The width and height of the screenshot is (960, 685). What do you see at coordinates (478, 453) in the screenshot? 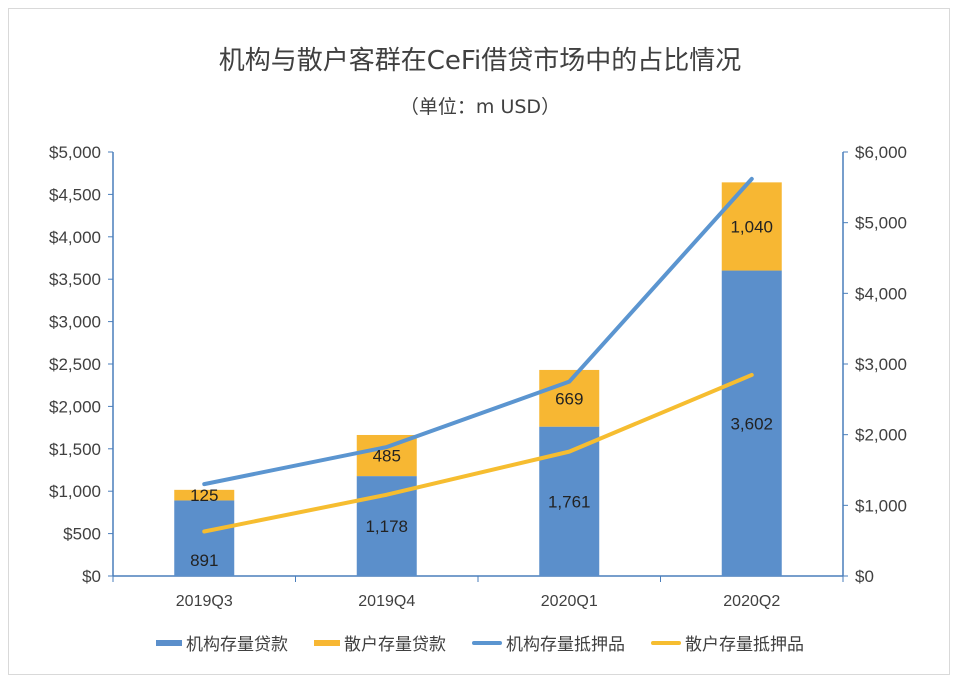
I see `line-散户存量抵押品` at bounding box center [478, 453].